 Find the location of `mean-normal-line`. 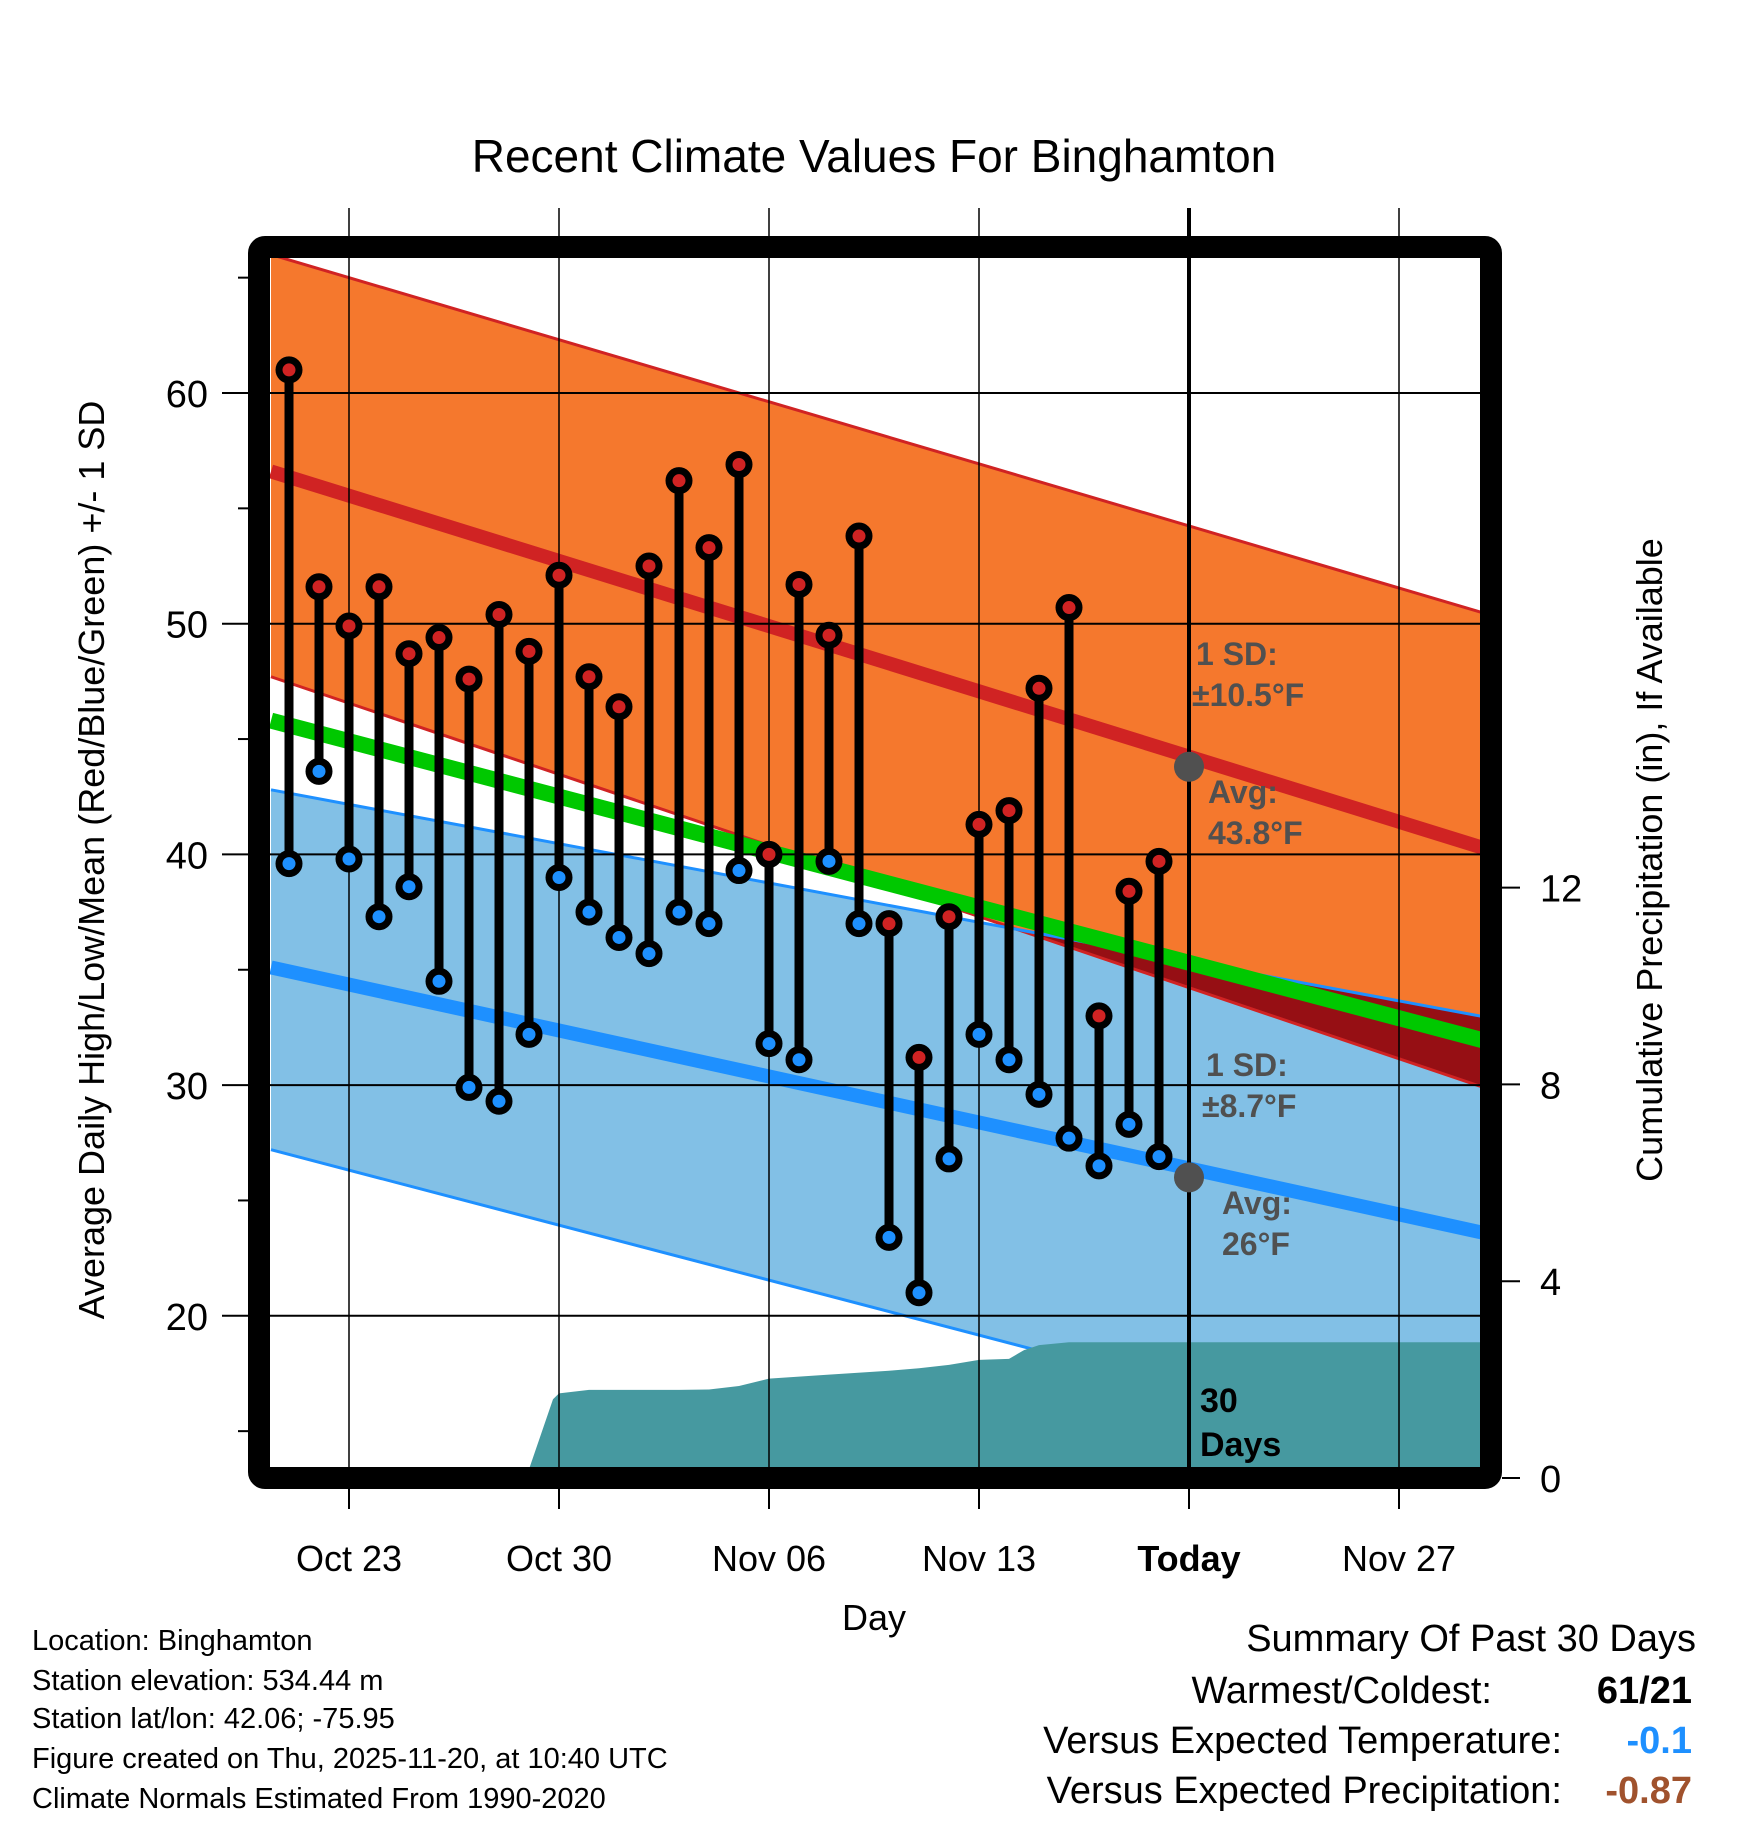

mean-normal-line is located at coordinates (875, 880).